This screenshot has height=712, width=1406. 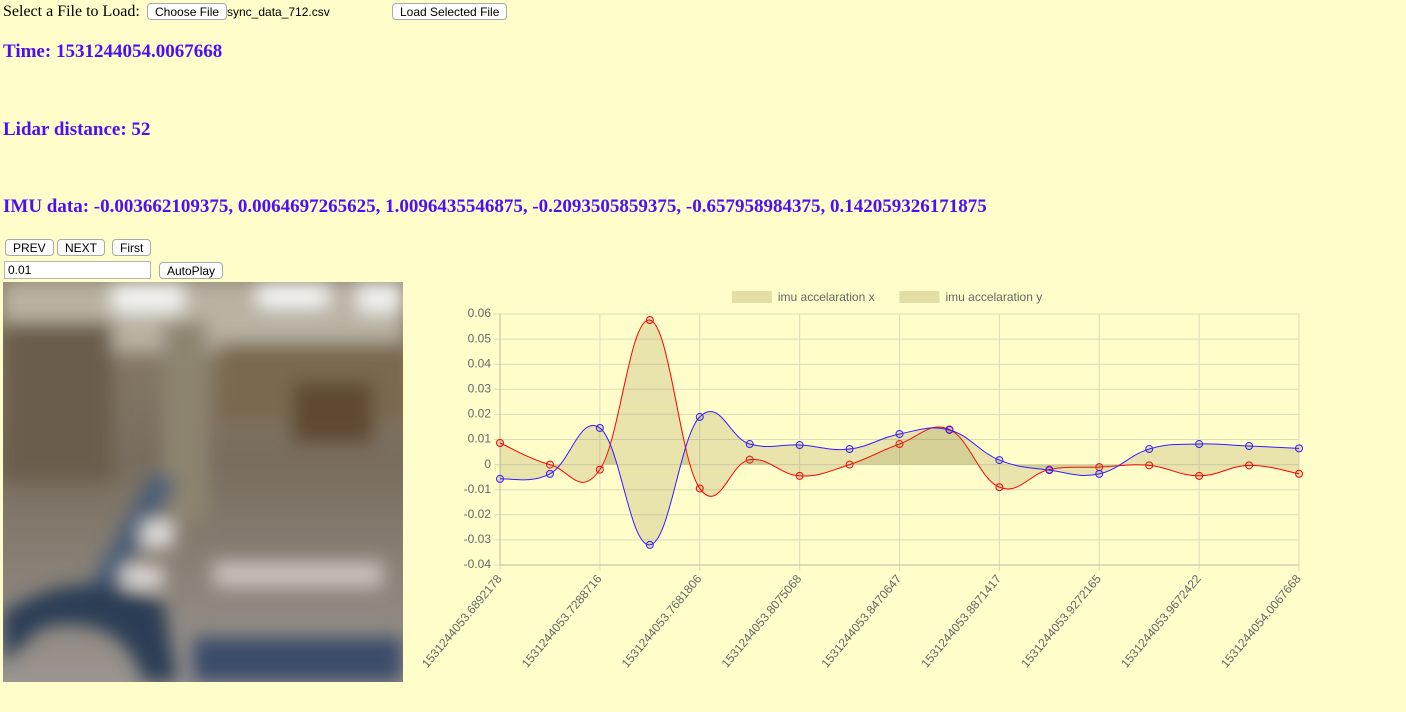 I want to click on step-input, so click(x=77, y=270).